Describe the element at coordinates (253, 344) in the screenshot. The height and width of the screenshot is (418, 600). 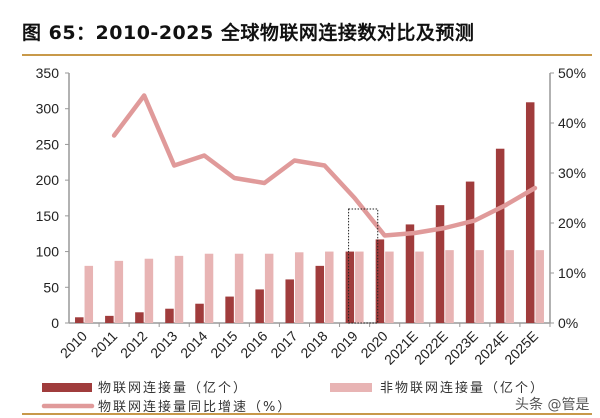
I see `x-tick-label: 2016` at that location.